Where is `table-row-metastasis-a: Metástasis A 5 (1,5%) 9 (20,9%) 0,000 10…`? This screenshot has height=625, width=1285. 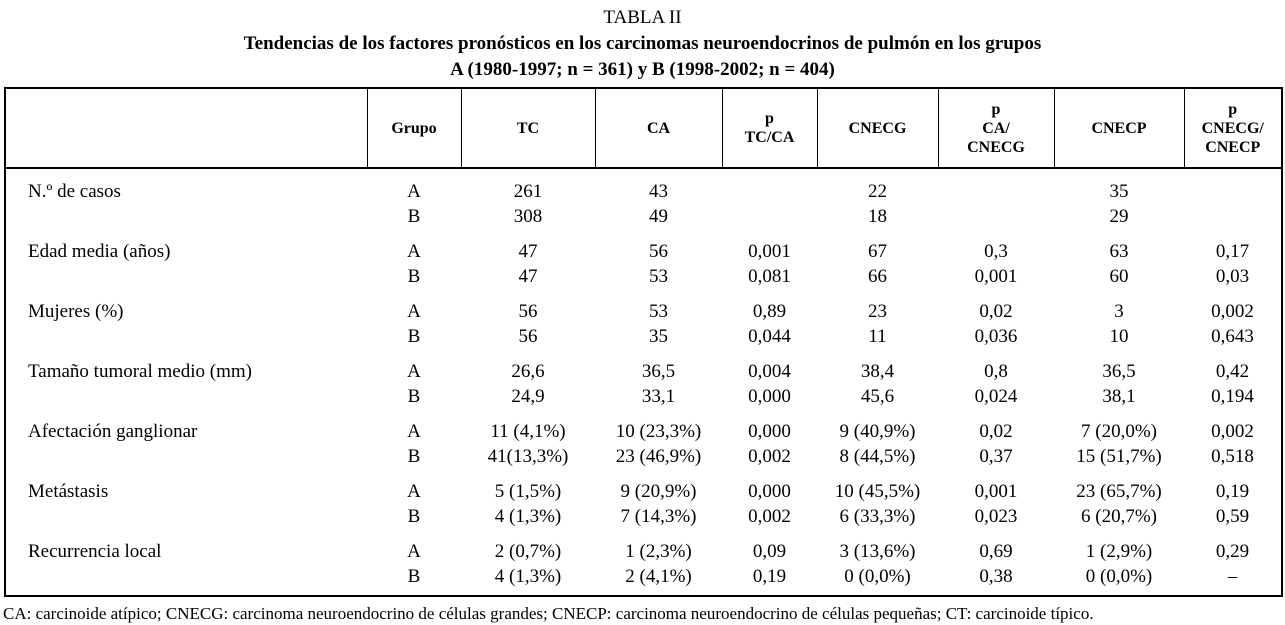 table-row-metastasis-a: Metástasis A 5 (1,5%) 9 (20,9%) 0,000 10… is located at coordinates (643, 486).